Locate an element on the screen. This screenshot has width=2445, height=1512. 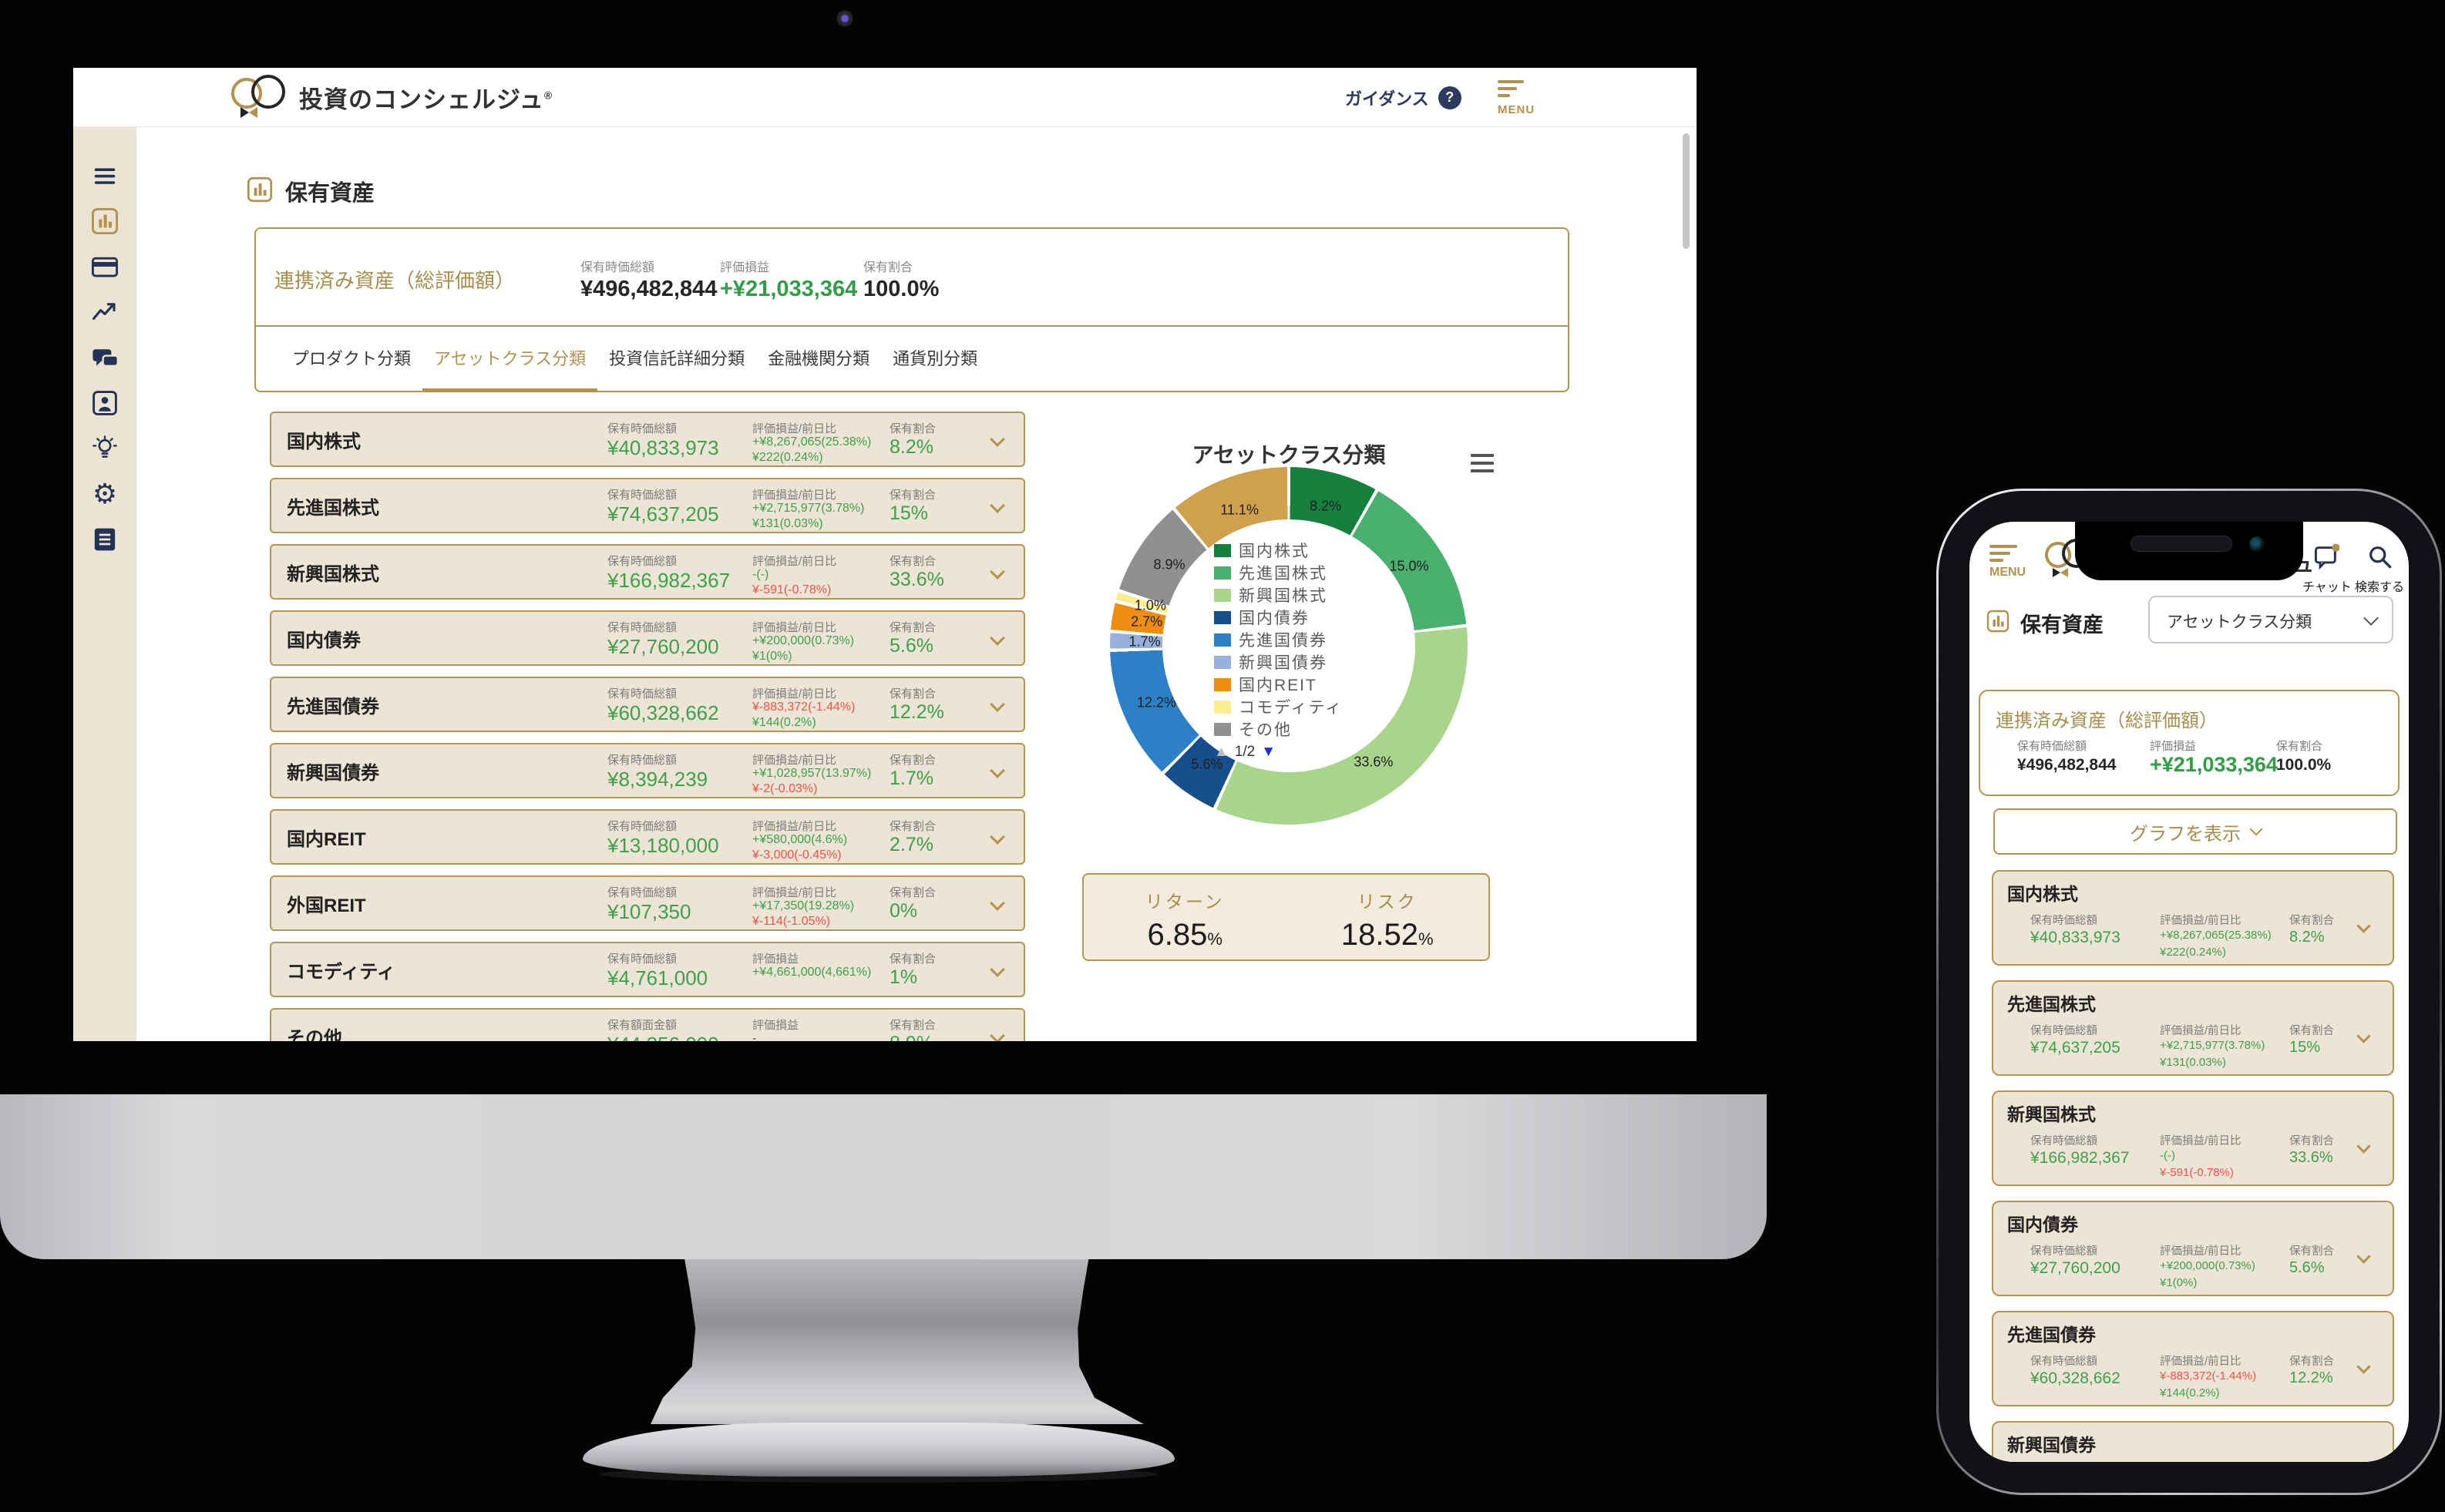
asset-gain-daily: ¥131(0.03%) is located at coordinates (787, 523).